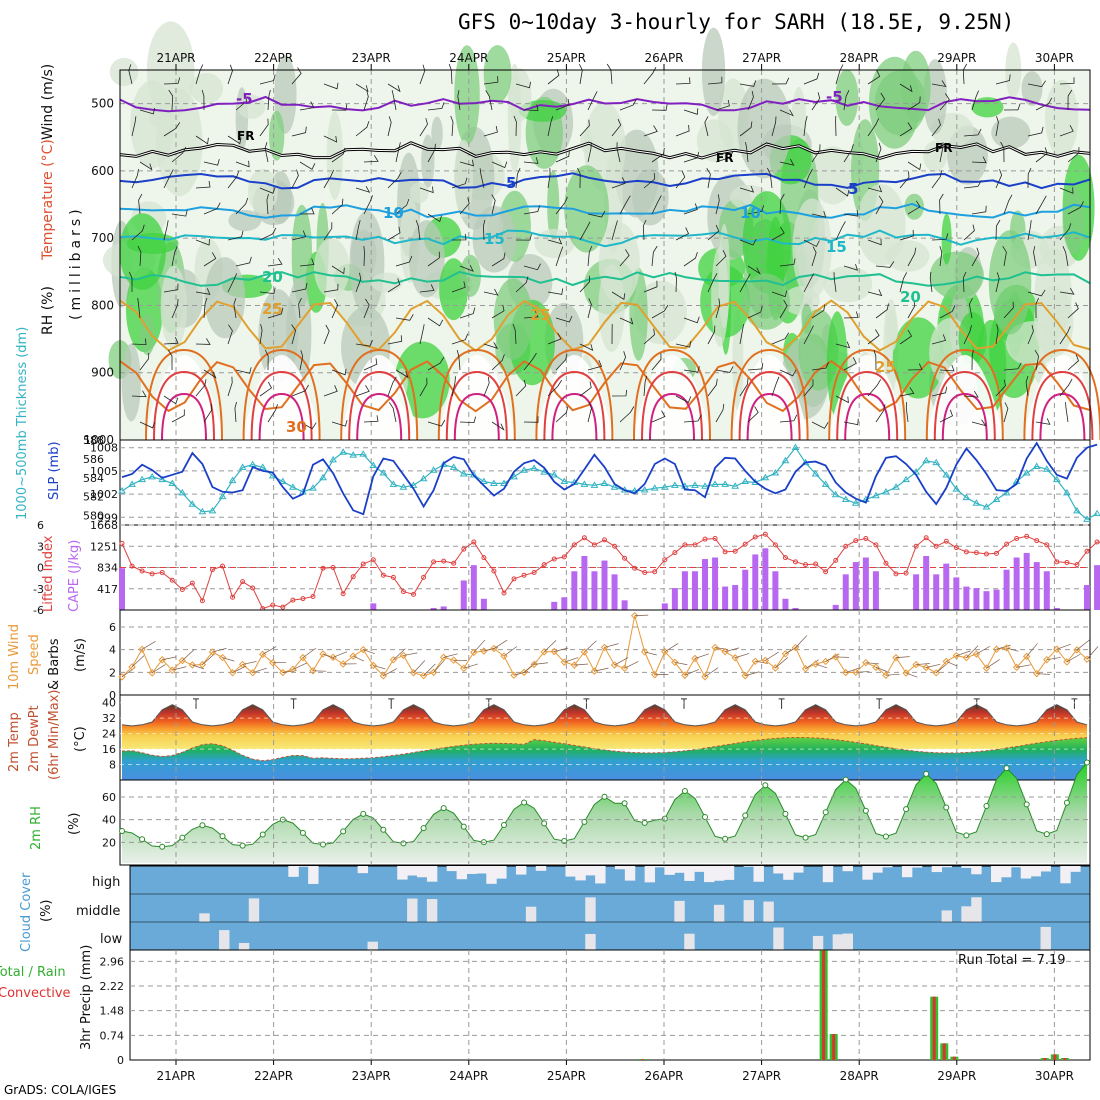  What do you see at coordinates (109, 703) in the screenshot?
I see `temp2m-ytick: 40` at bounding box center [109, 703].